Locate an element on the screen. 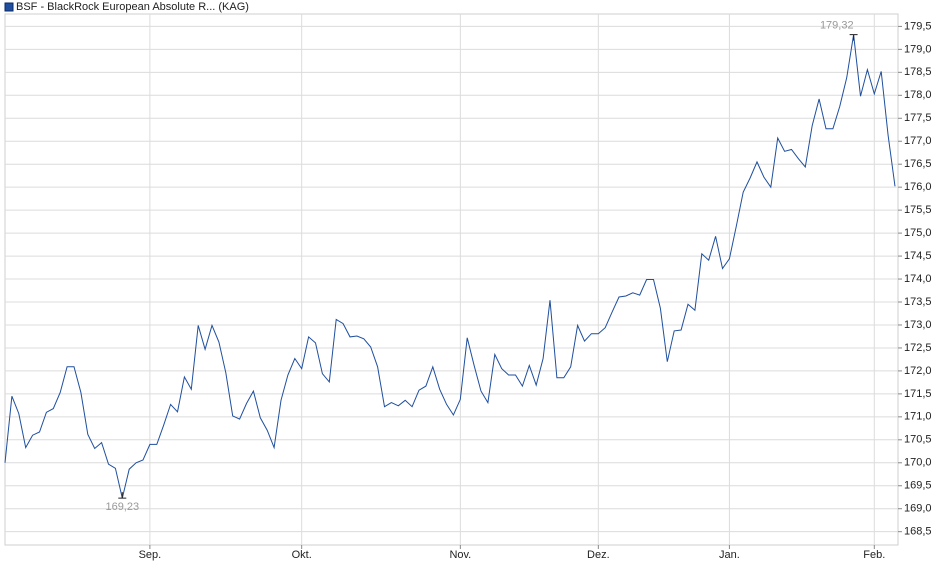  y-tick-label: 170,0 is located at coordinates (918, 463).